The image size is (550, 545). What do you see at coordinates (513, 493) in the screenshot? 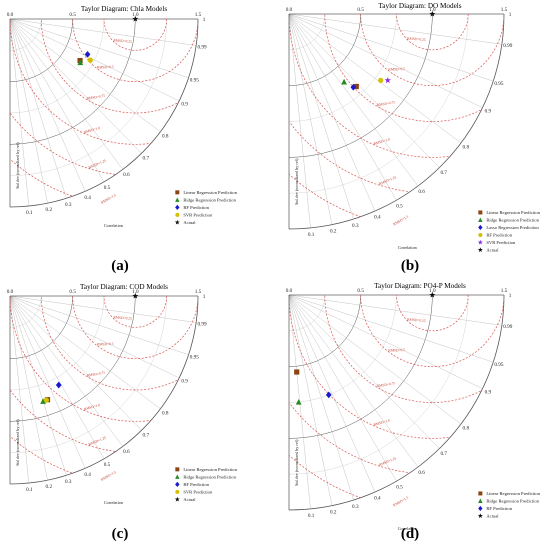
I see `legend-label: Linear Regression Prediction` at bounding box center [513, 493].